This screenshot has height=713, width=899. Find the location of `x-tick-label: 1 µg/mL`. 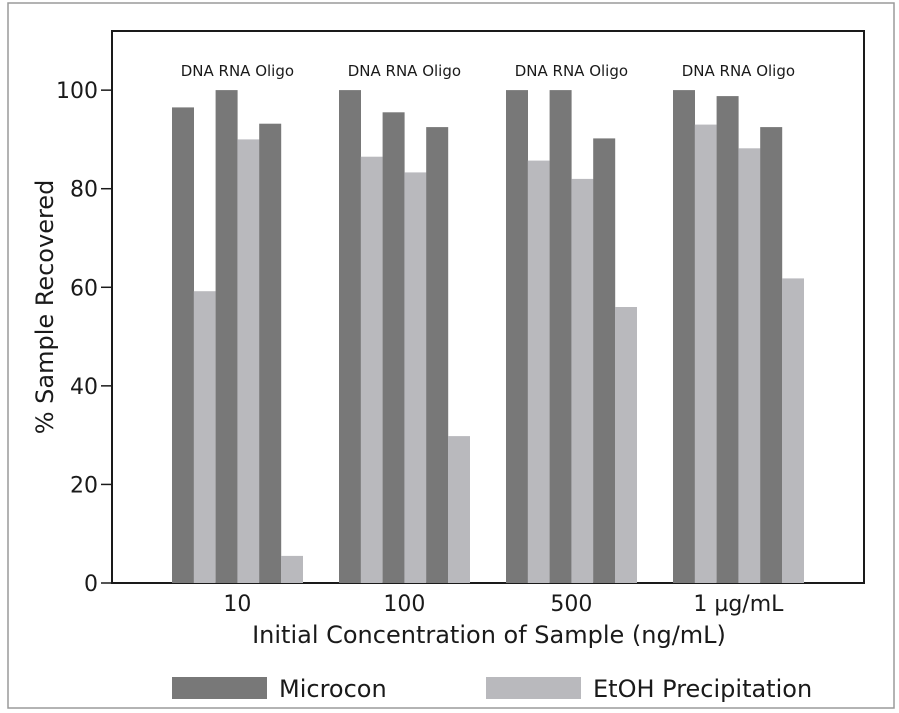

x-tick-label: 1 µg/mL is located at coordinates (738, 604).